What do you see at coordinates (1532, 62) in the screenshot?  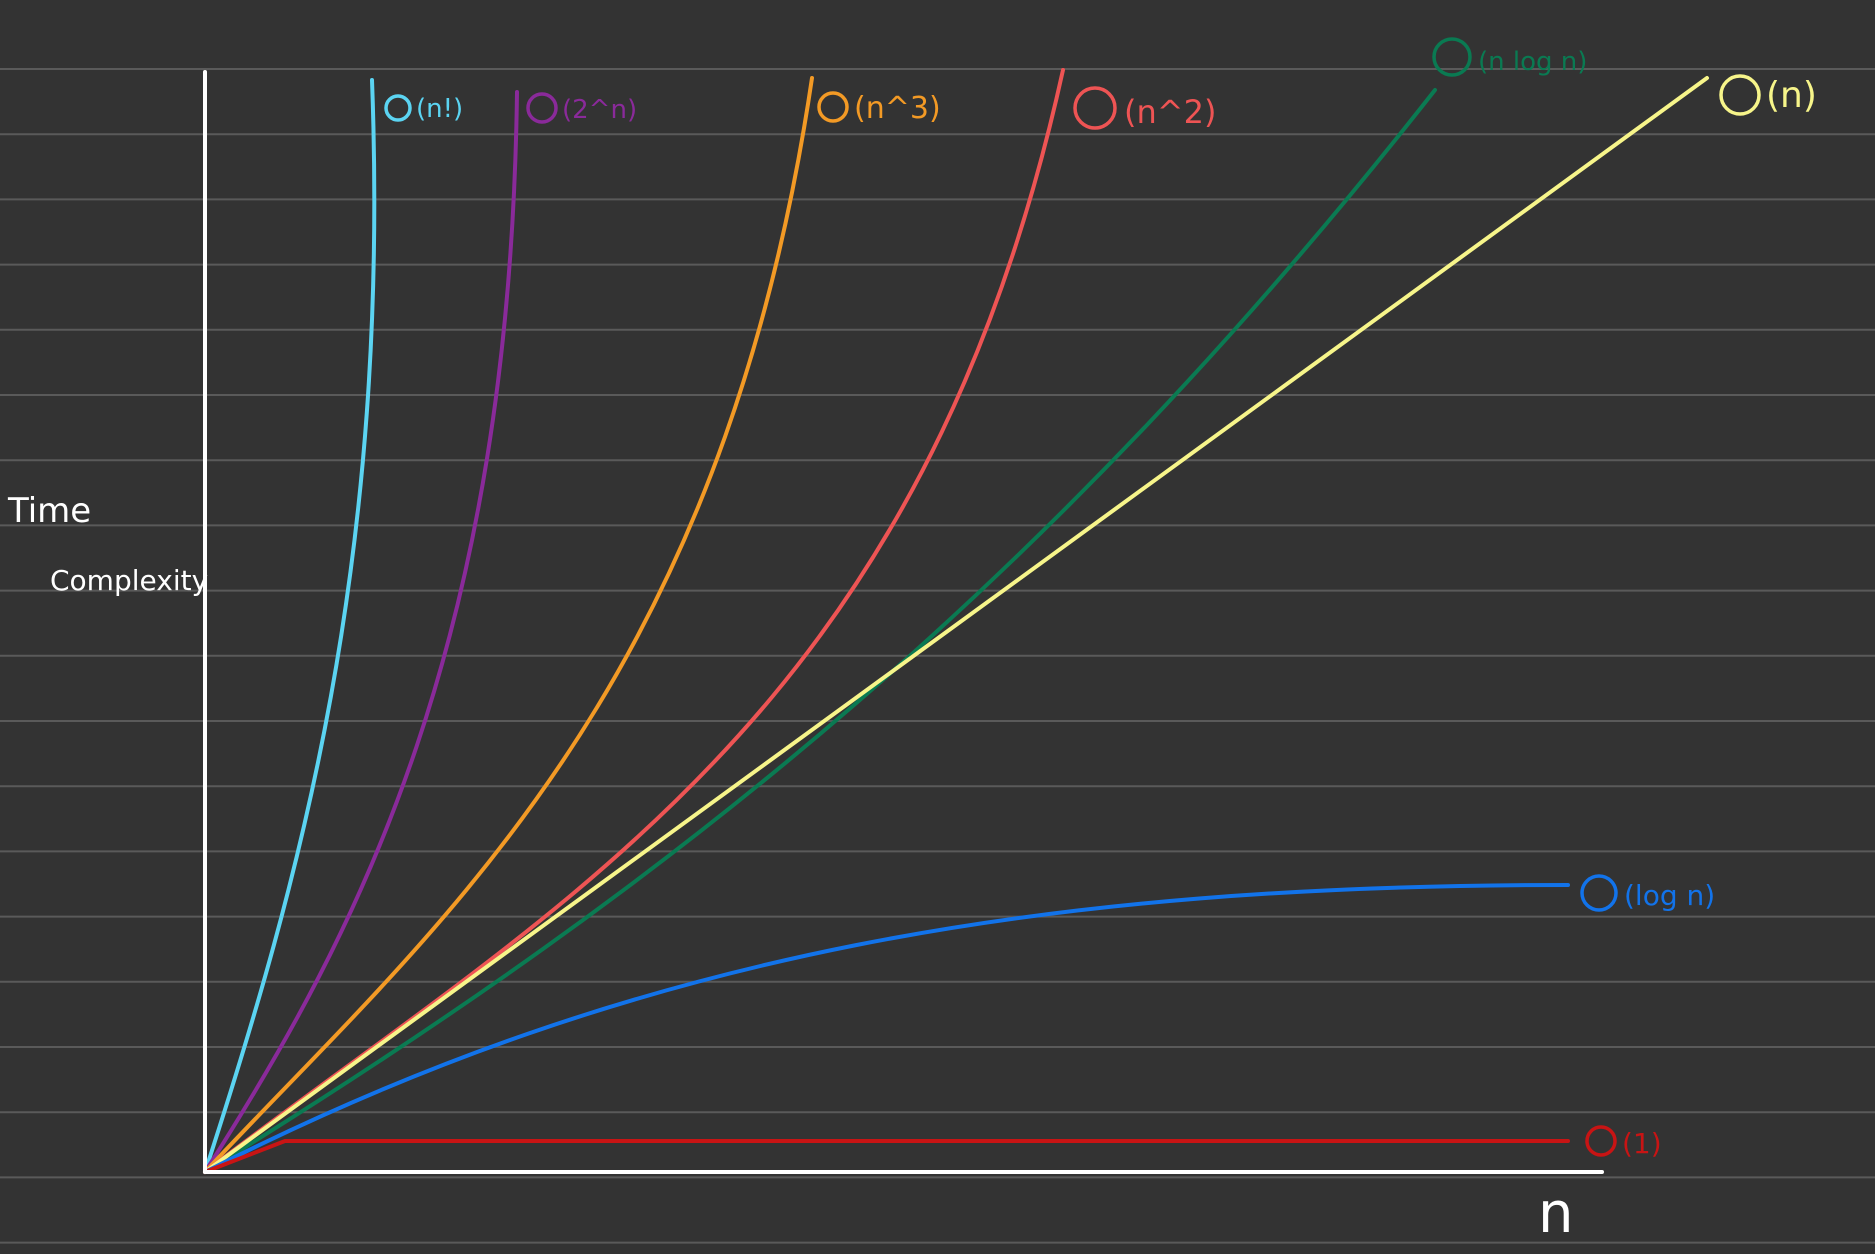 I see `series-label-text: (n log n)` at bounding box center [1532, 62].